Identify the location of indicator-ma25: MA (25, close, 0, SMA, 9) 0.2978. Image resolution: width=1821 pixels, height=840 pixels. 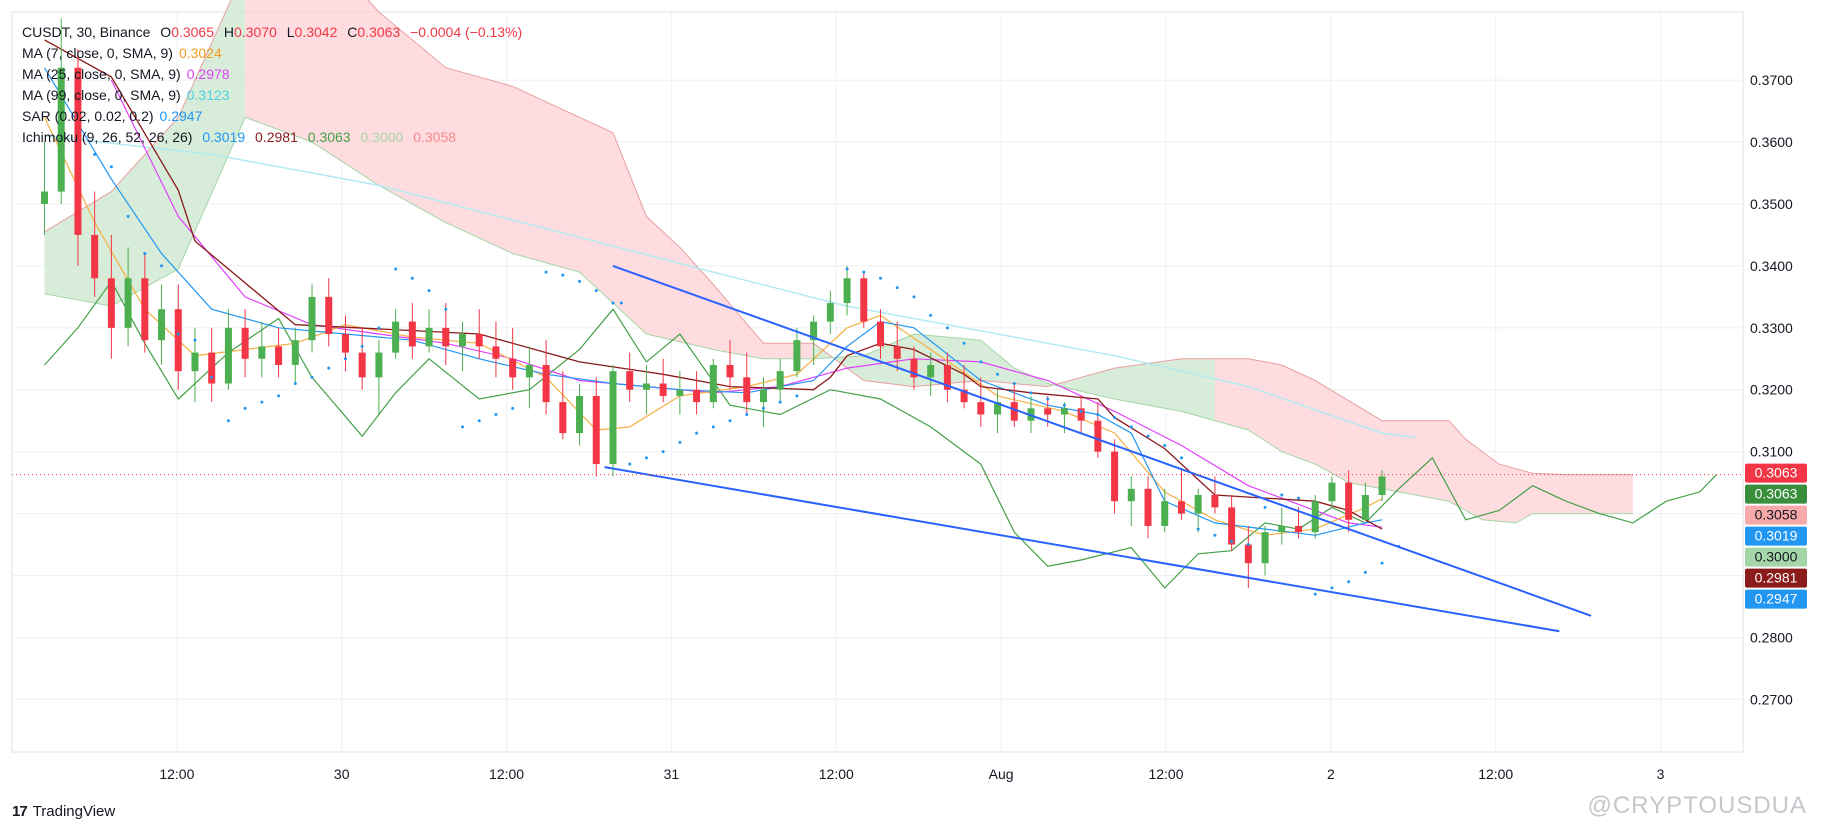
(272, 74).